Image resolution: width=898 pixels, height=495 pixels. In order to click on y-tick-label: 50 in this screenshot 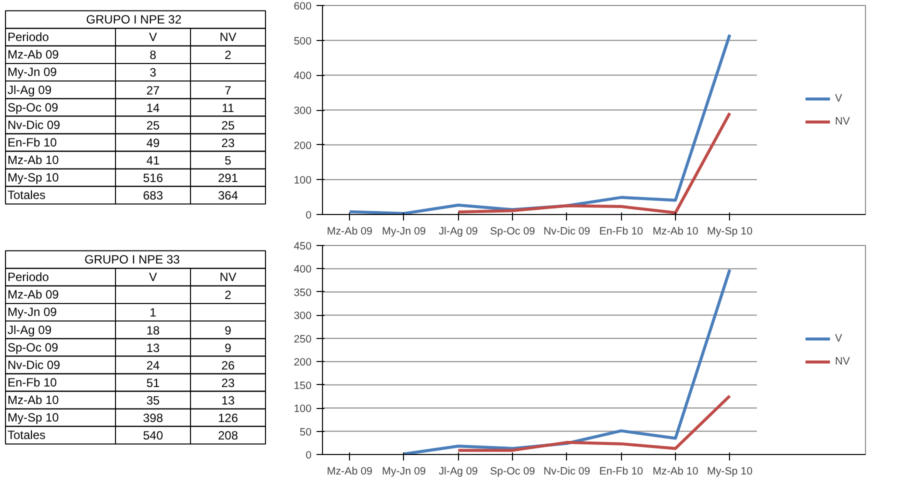, I will do `click(306, 432)`.